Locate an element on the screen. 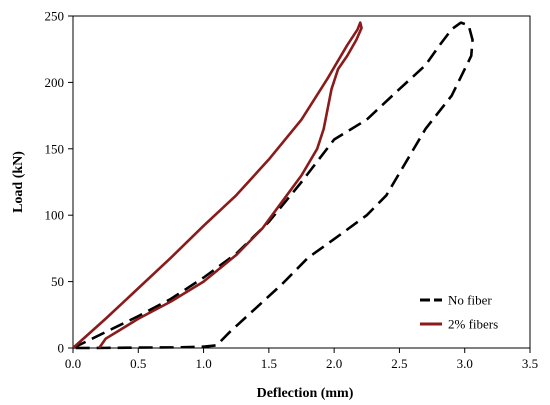 The image size is (550, 405). x-tick-label: 0.0 is located at coordinates (73, 363).